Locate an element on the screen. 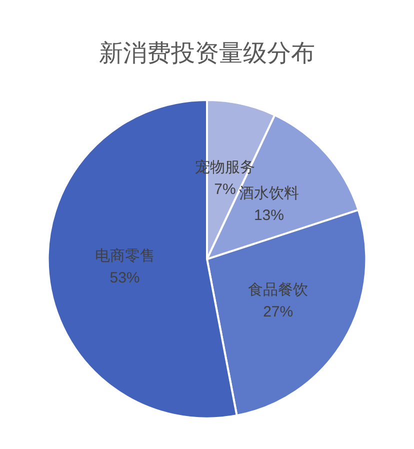 Image resolution: width=414 pixels, height=449 pixels. slice-label: 电商零售 is located at coordinates (124, 255).